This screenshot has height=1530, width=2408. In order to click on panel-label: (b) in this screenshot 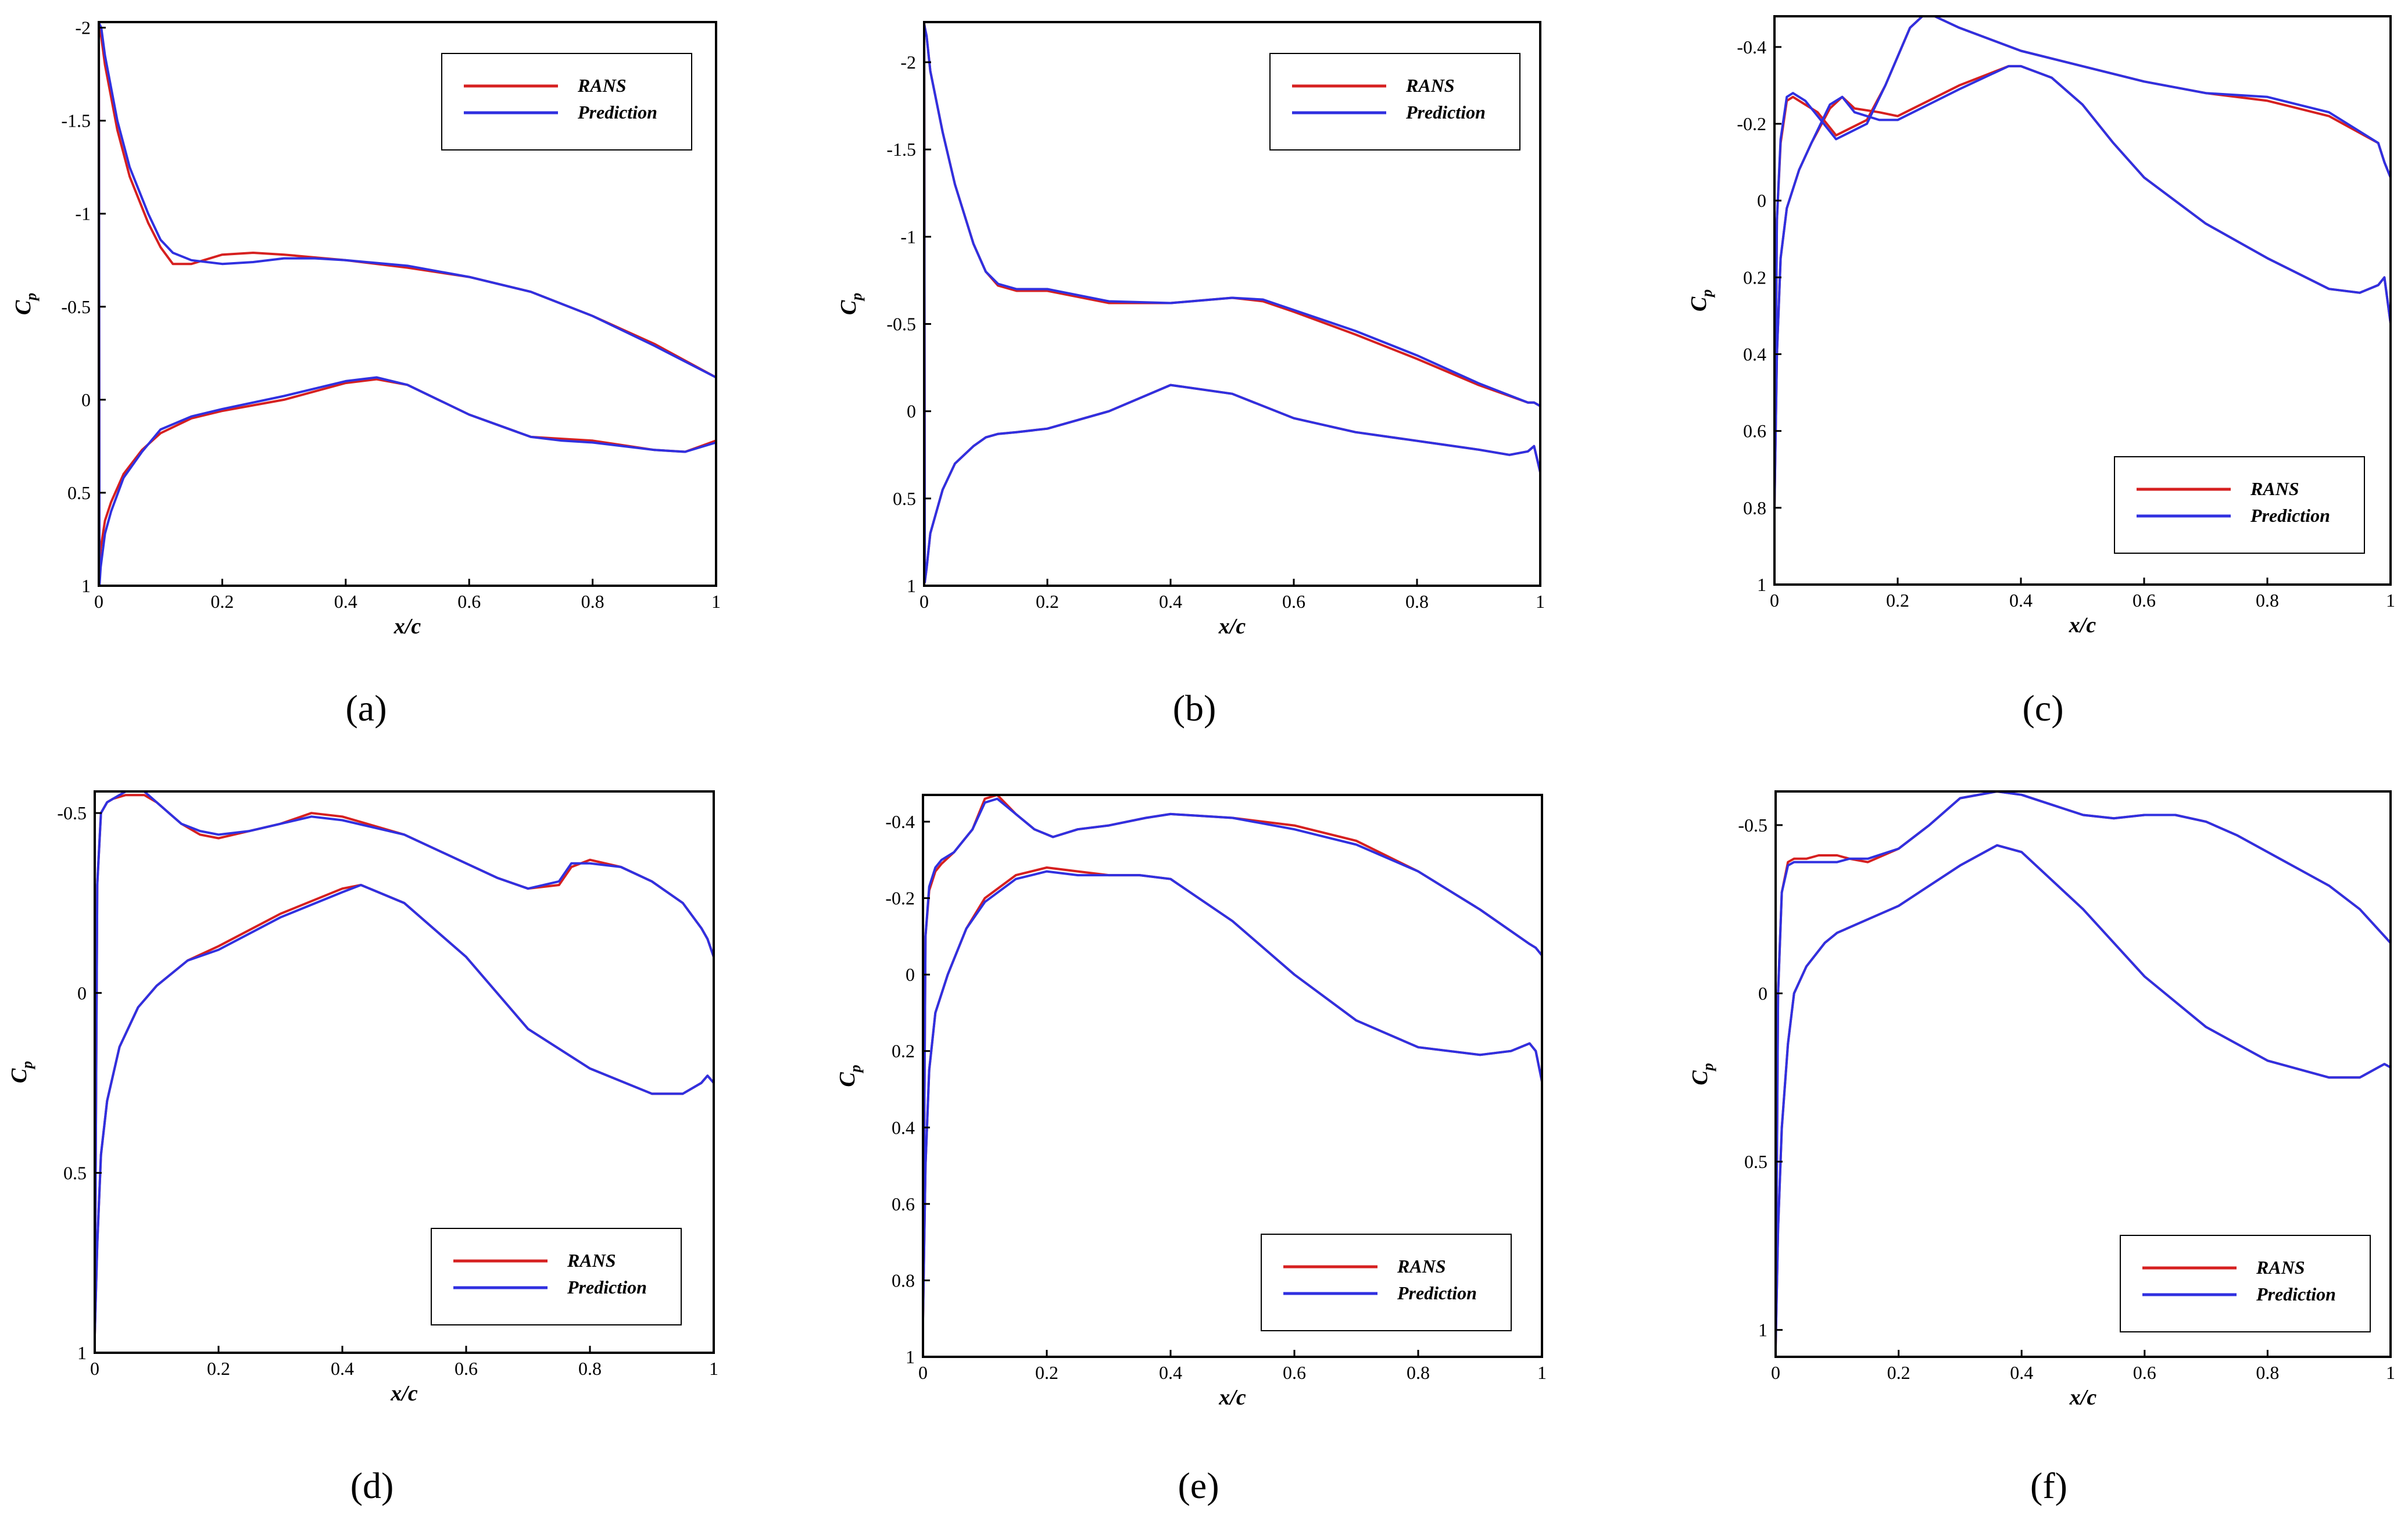, I will do `click(1194, 708)`.